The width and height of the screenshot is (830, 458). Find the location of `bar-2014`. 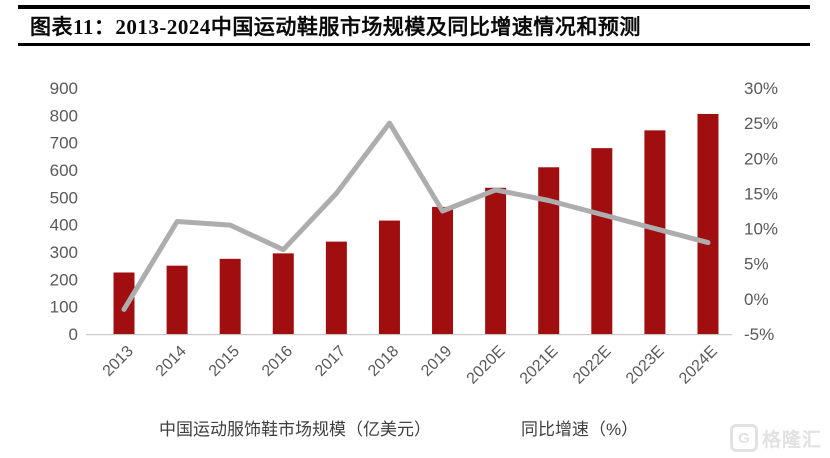

bar-2014 is located at coordinates (177, 299).